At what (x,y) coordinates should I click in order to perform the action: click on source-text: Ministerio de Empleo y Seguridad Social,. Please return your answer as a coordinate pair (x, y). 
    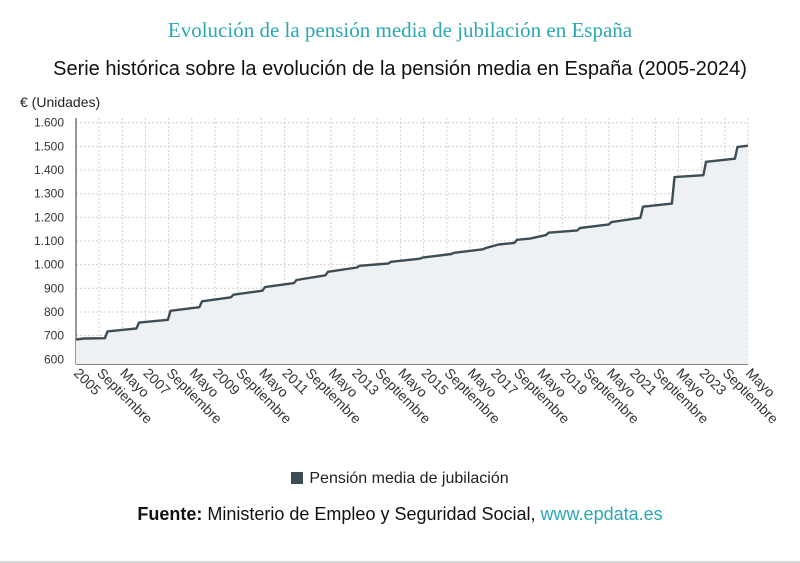
    Looking at the image, I should click on (371, 514).